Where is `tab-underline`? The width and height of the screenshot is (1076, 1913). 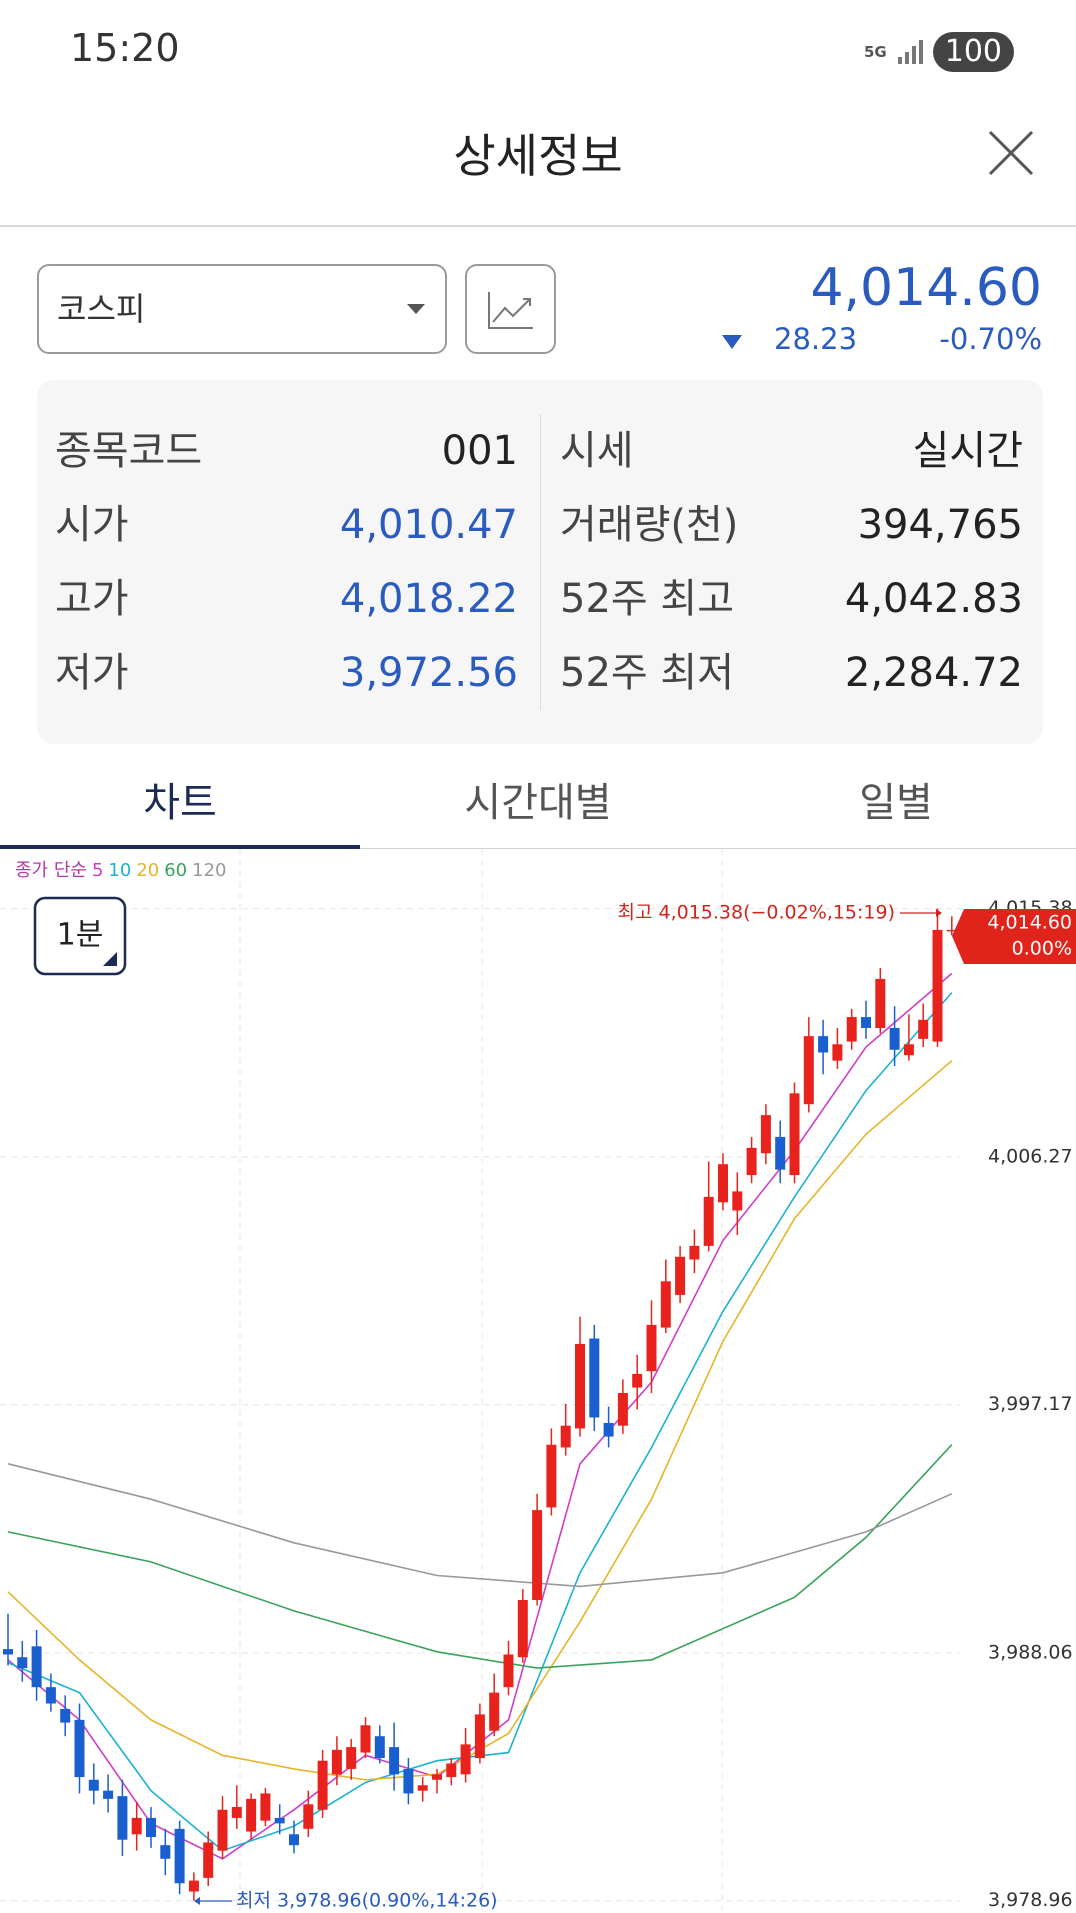
tab-underline is located at coordinates (538, 848).